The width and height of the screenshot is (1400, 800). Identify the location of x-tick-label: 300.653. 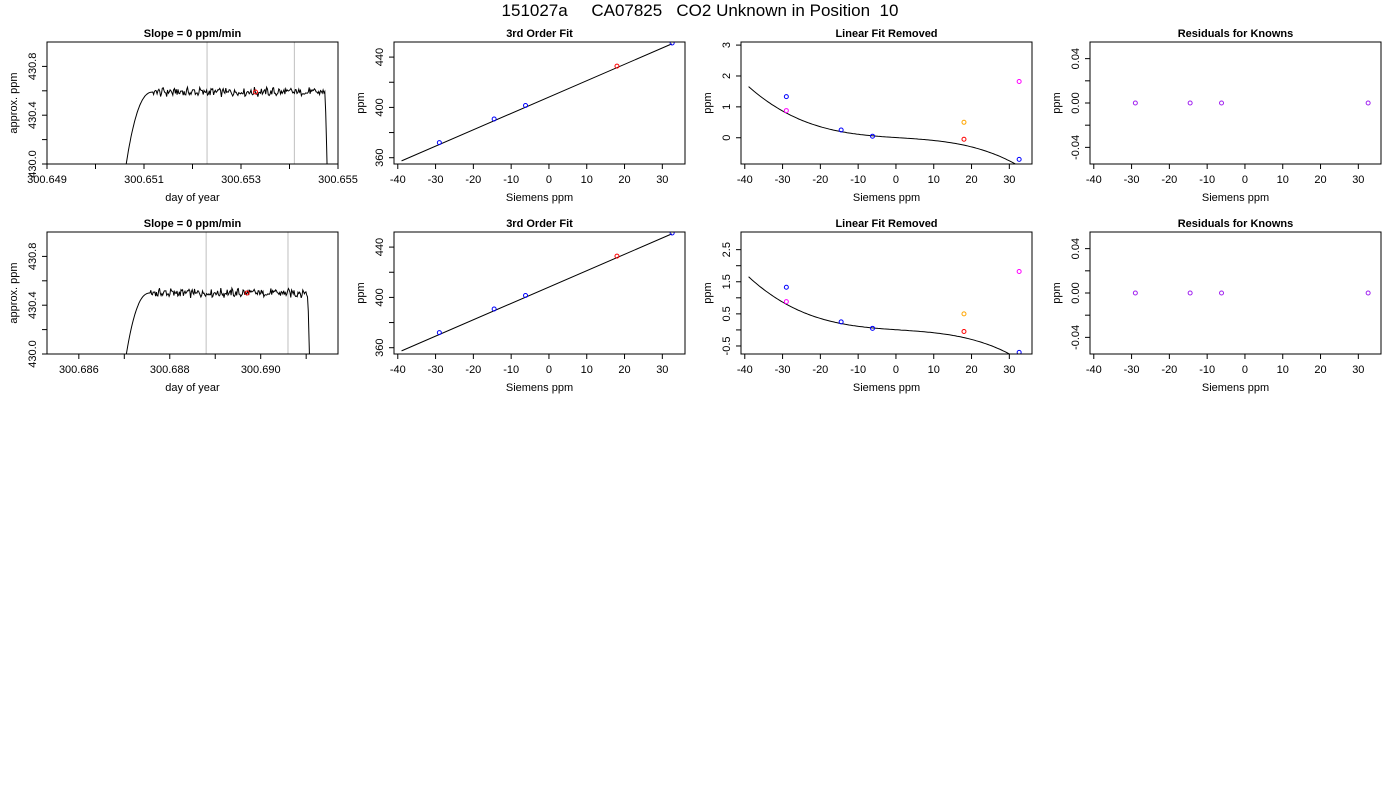
(241, 180).